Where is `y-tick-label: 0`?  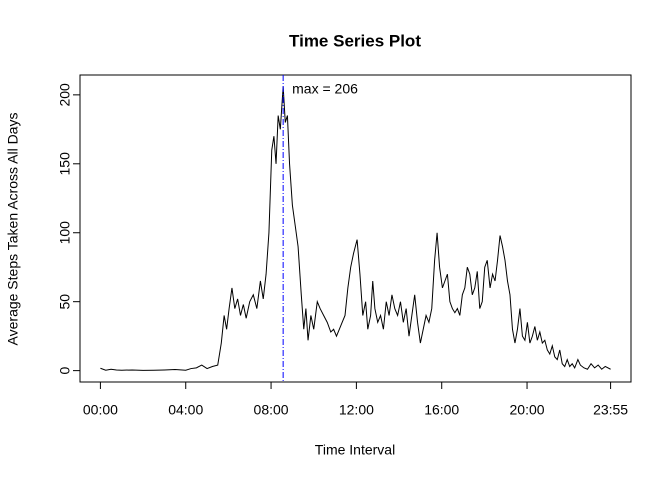
y-tick-label: 0 is located at coordinates (65, 371).